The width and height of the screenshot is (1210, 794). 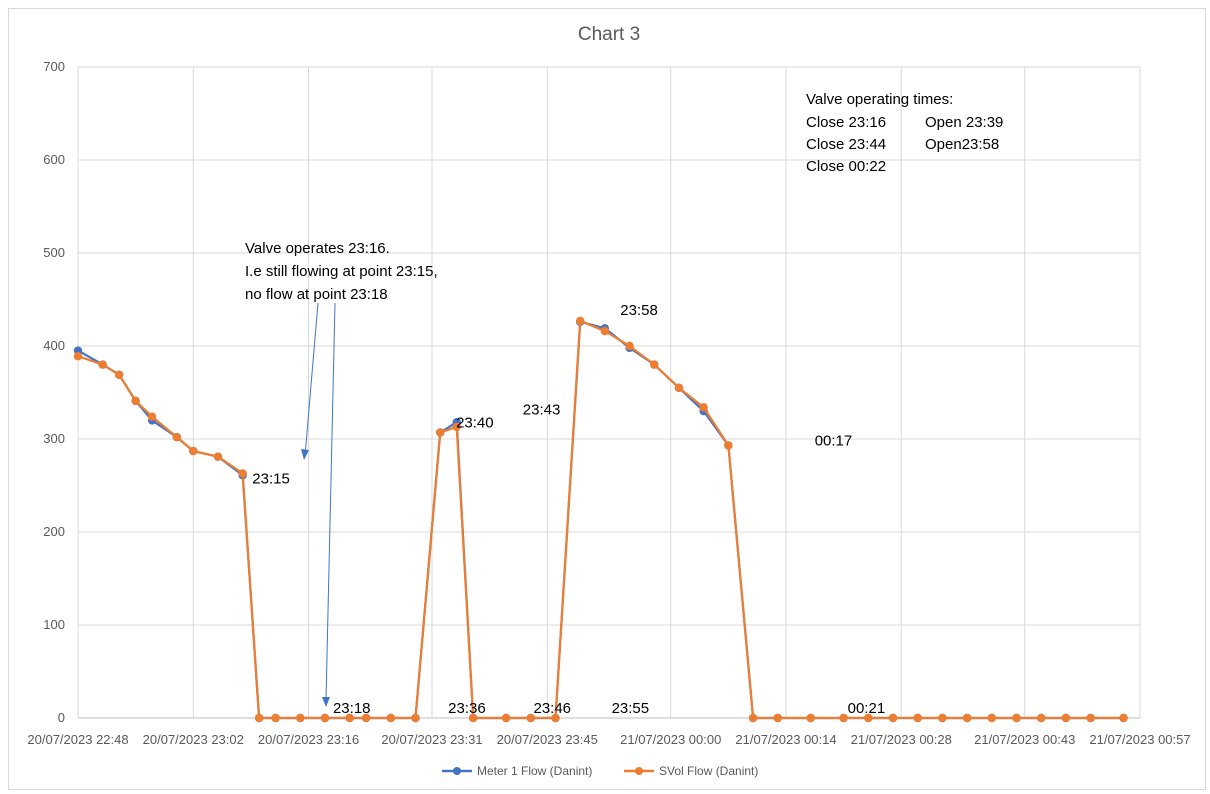 What do you see at coordinates (631, 708) in the screenshot?
I see `point-label-2355: 23:55` at bounding box center [631, 708].